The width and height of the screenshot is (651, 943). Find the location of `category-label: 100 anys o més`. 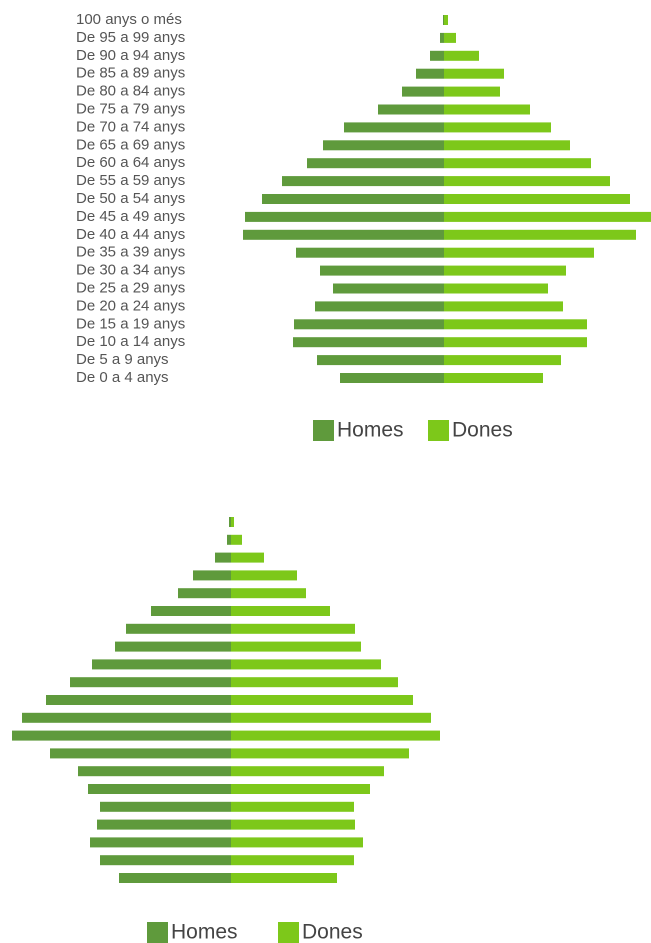

category-label: 100 anys o més is located at coordinates (129, 19).